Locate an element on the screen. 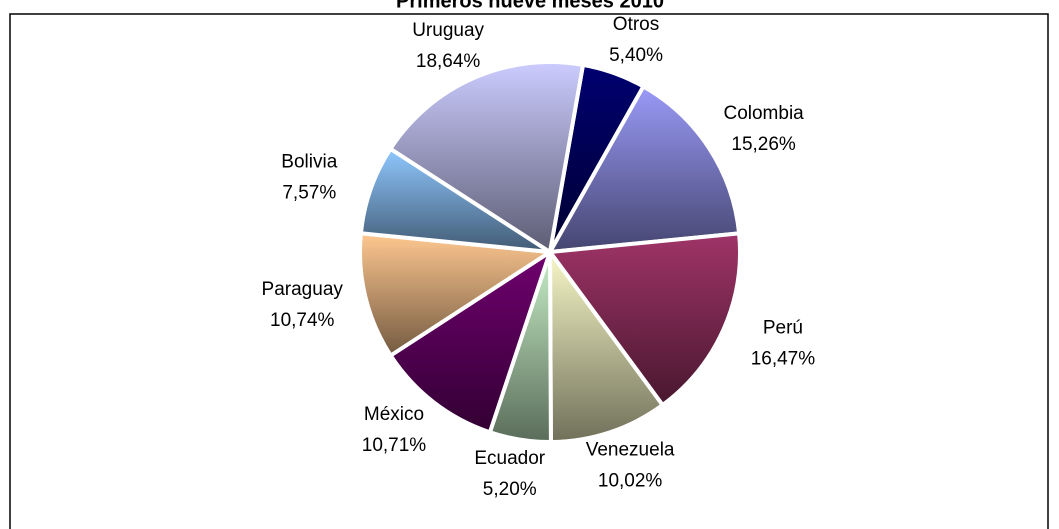 This screenshot has height=529, width=1059. slice-value-label: 5,40% is located at coordinates (636, 55).